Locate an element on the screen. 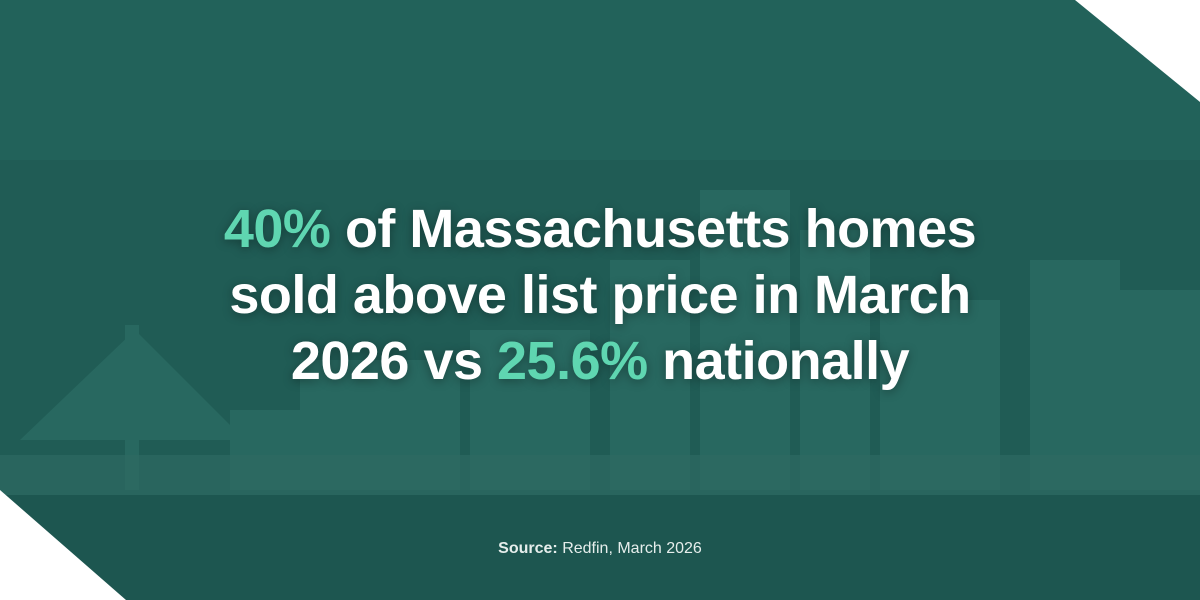  headline-text: nationally is located at coordinates (778, 361).